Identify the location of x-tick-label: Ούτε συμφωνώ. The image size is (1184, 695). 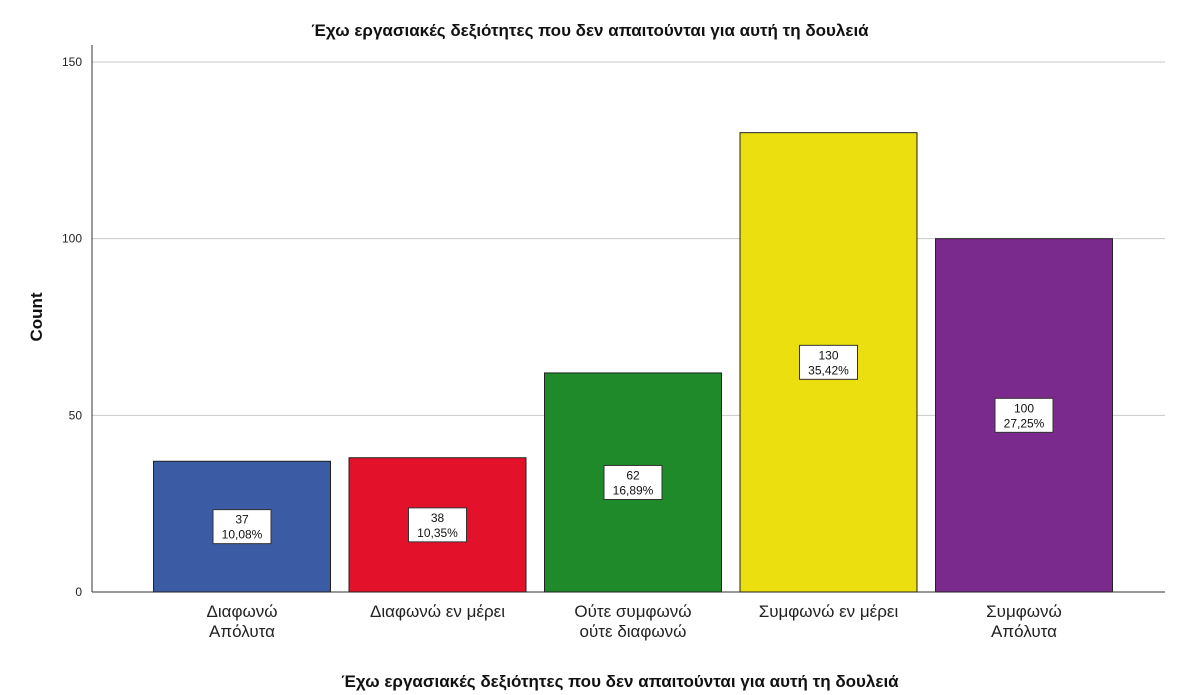
(632, 611).